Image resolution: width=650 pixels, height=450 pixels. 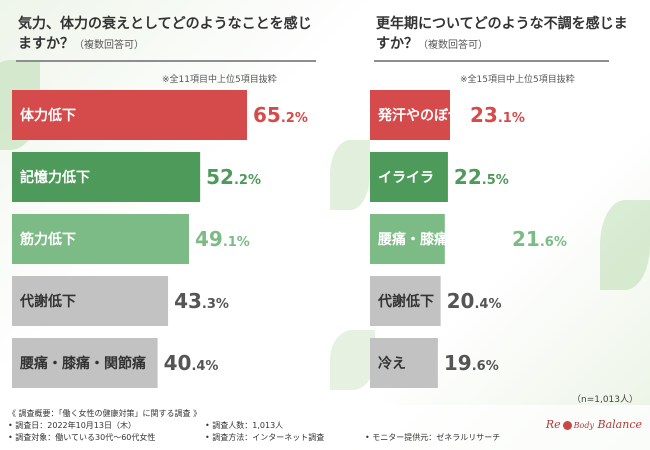 What do you see at coordinates (48, 239) in the screenshot?
I see `category-label: 筋力低下` at bounding box center [48, 239].